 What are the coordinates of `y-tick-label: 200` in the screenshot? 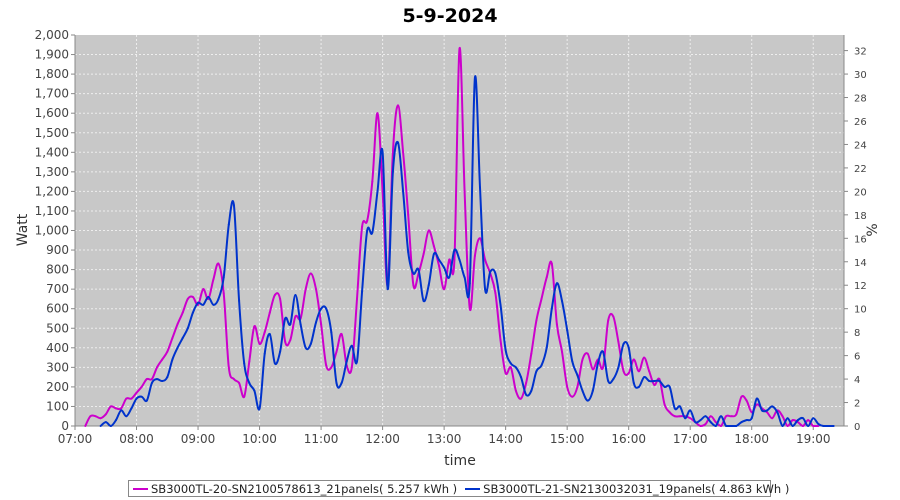 It's located at (57, 387).